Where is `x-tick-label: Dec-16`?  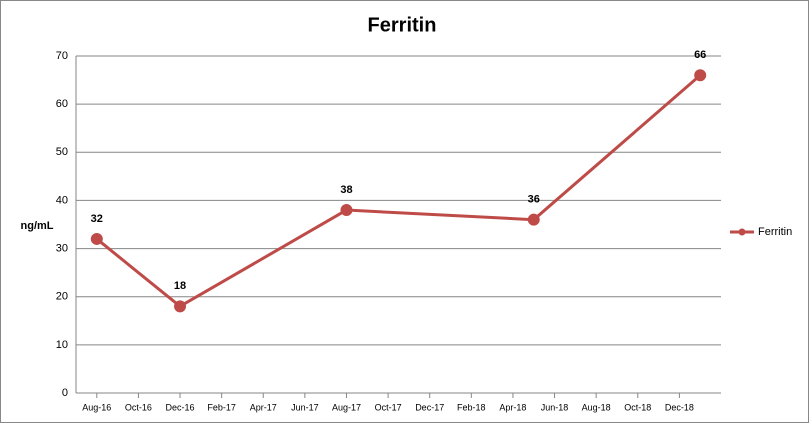
x-tick-label: Dec-16 is located at coordinates (180, 407).